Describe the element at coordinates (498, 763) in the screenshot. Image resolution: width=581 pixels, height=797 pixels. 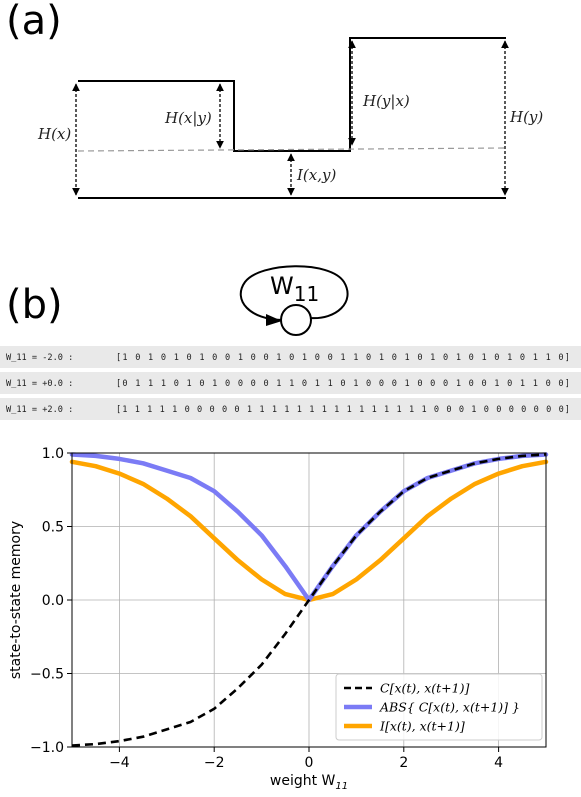
I see `x-tick-label: 4` at that location.